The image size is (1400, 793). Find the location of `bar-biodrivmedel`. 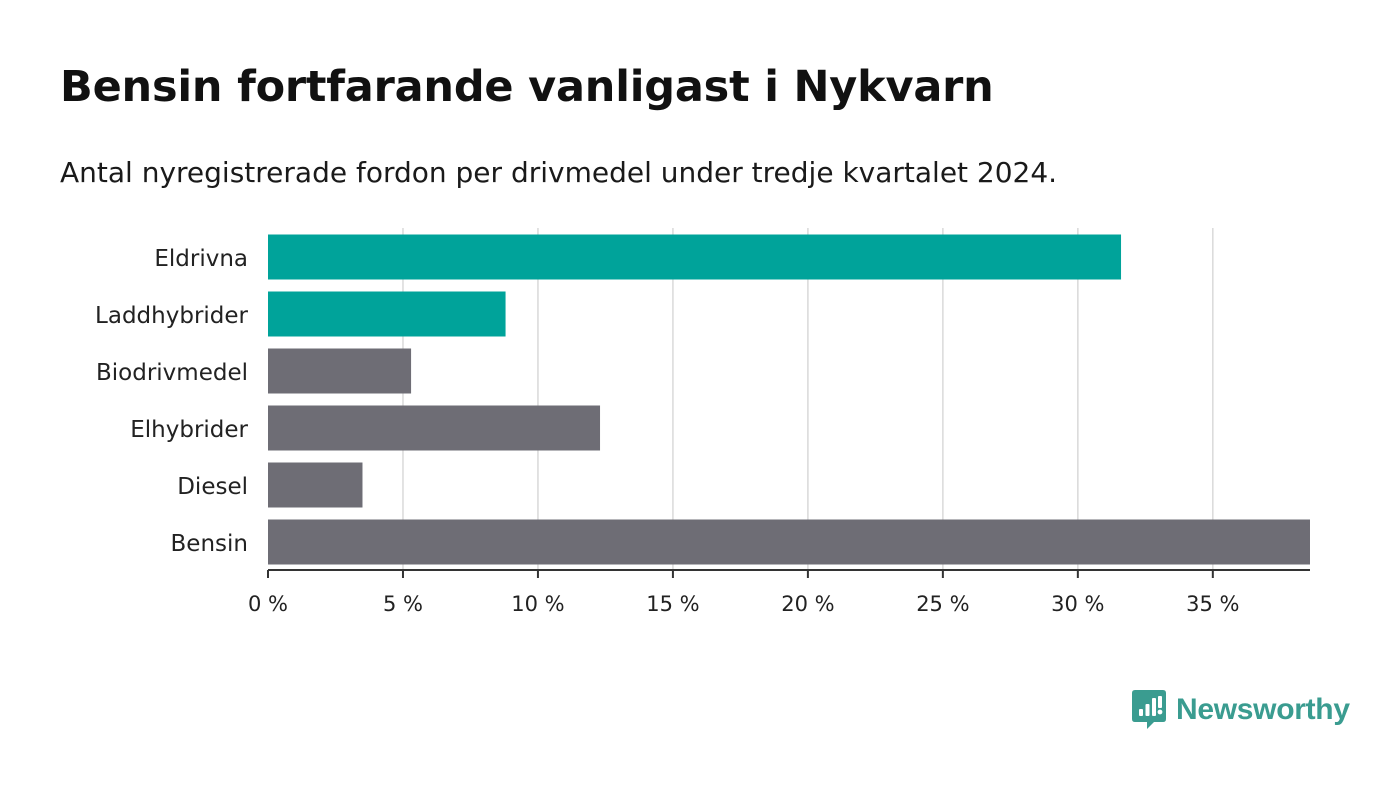

bar-biodrivmedel is located at coordinates (340, 371).